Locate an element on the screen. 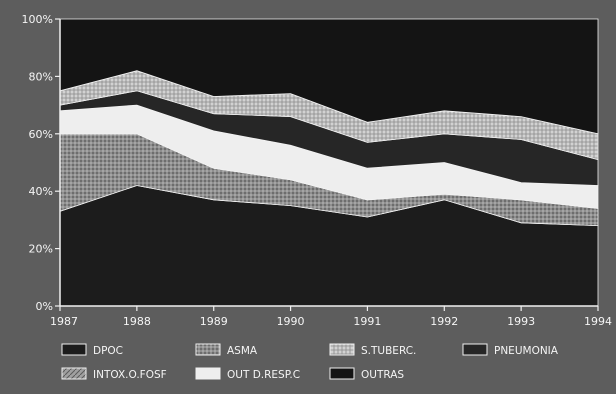 The width and height of the screenshot is (616, 394). y-tick-label: 20% is located at coordinates (41, 249).